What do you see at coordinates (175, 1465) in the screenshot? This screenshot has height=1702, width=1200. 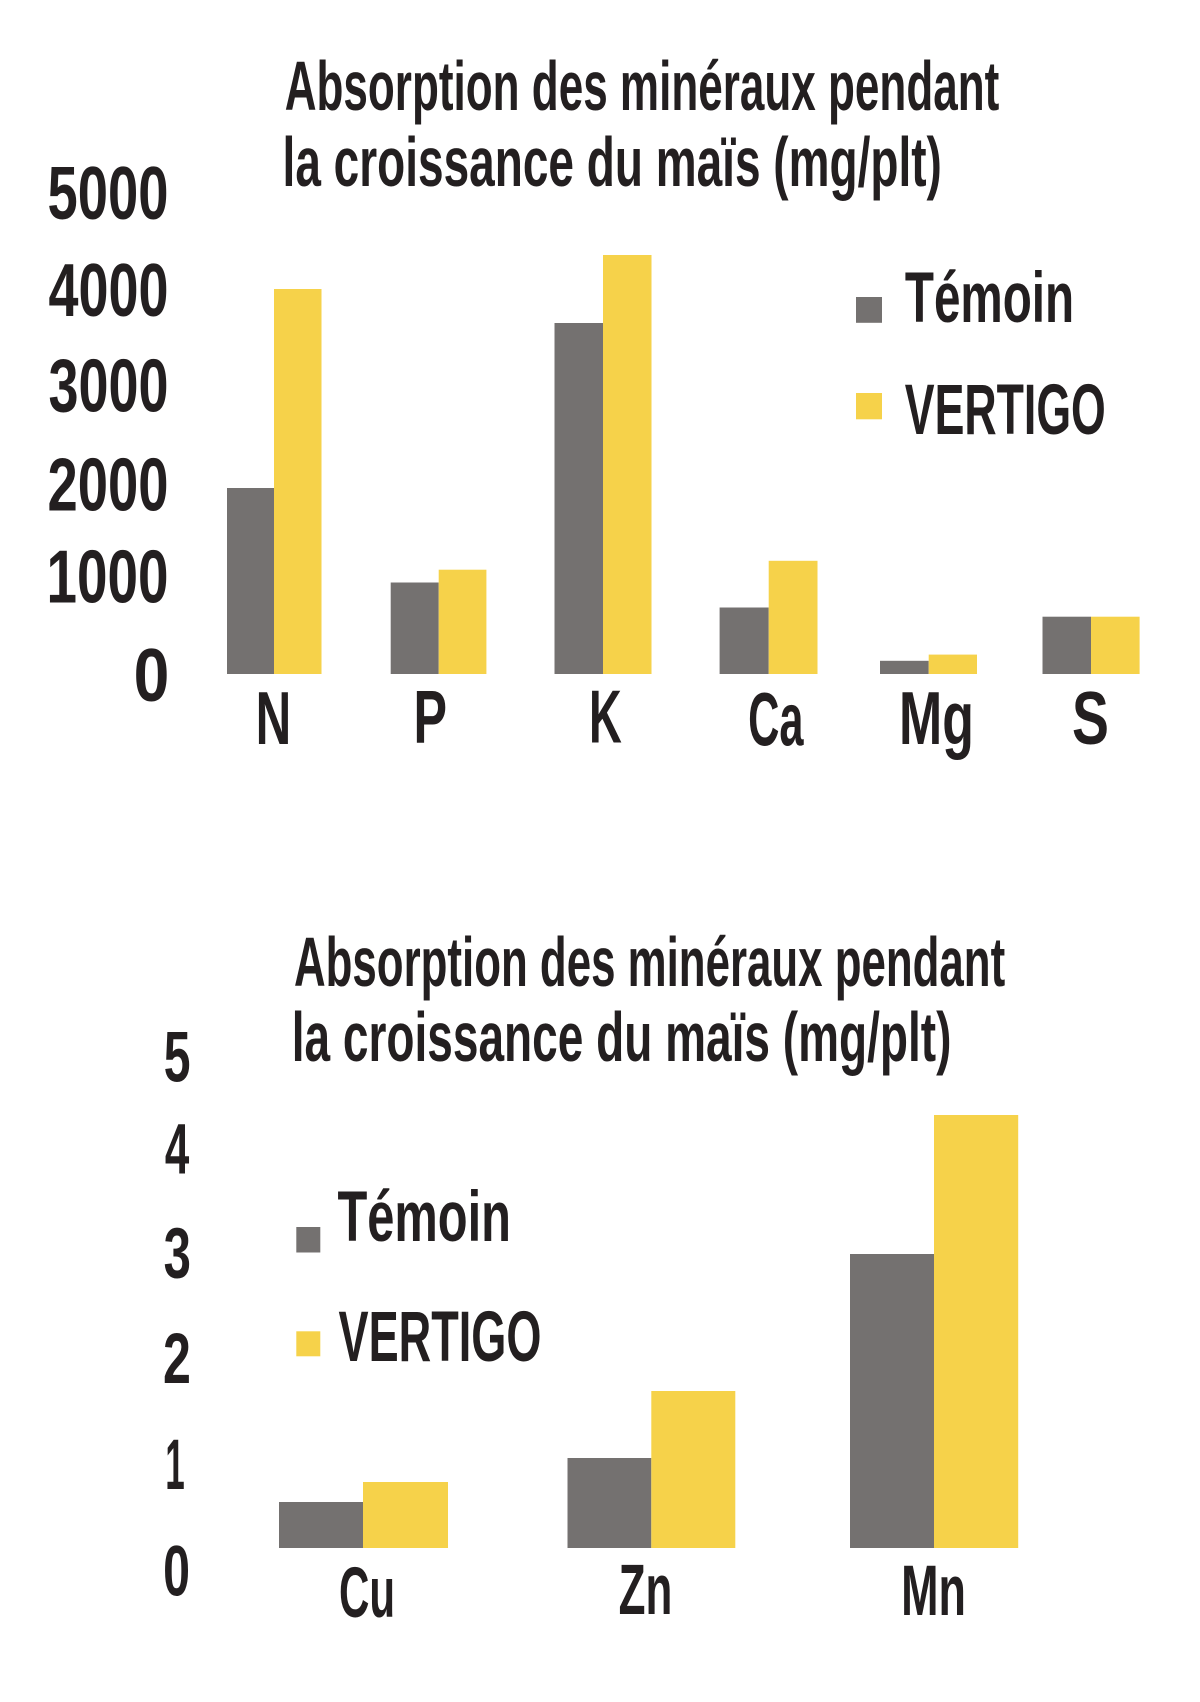 I see `svg-text: 1` at bounding box center [175, 1465].